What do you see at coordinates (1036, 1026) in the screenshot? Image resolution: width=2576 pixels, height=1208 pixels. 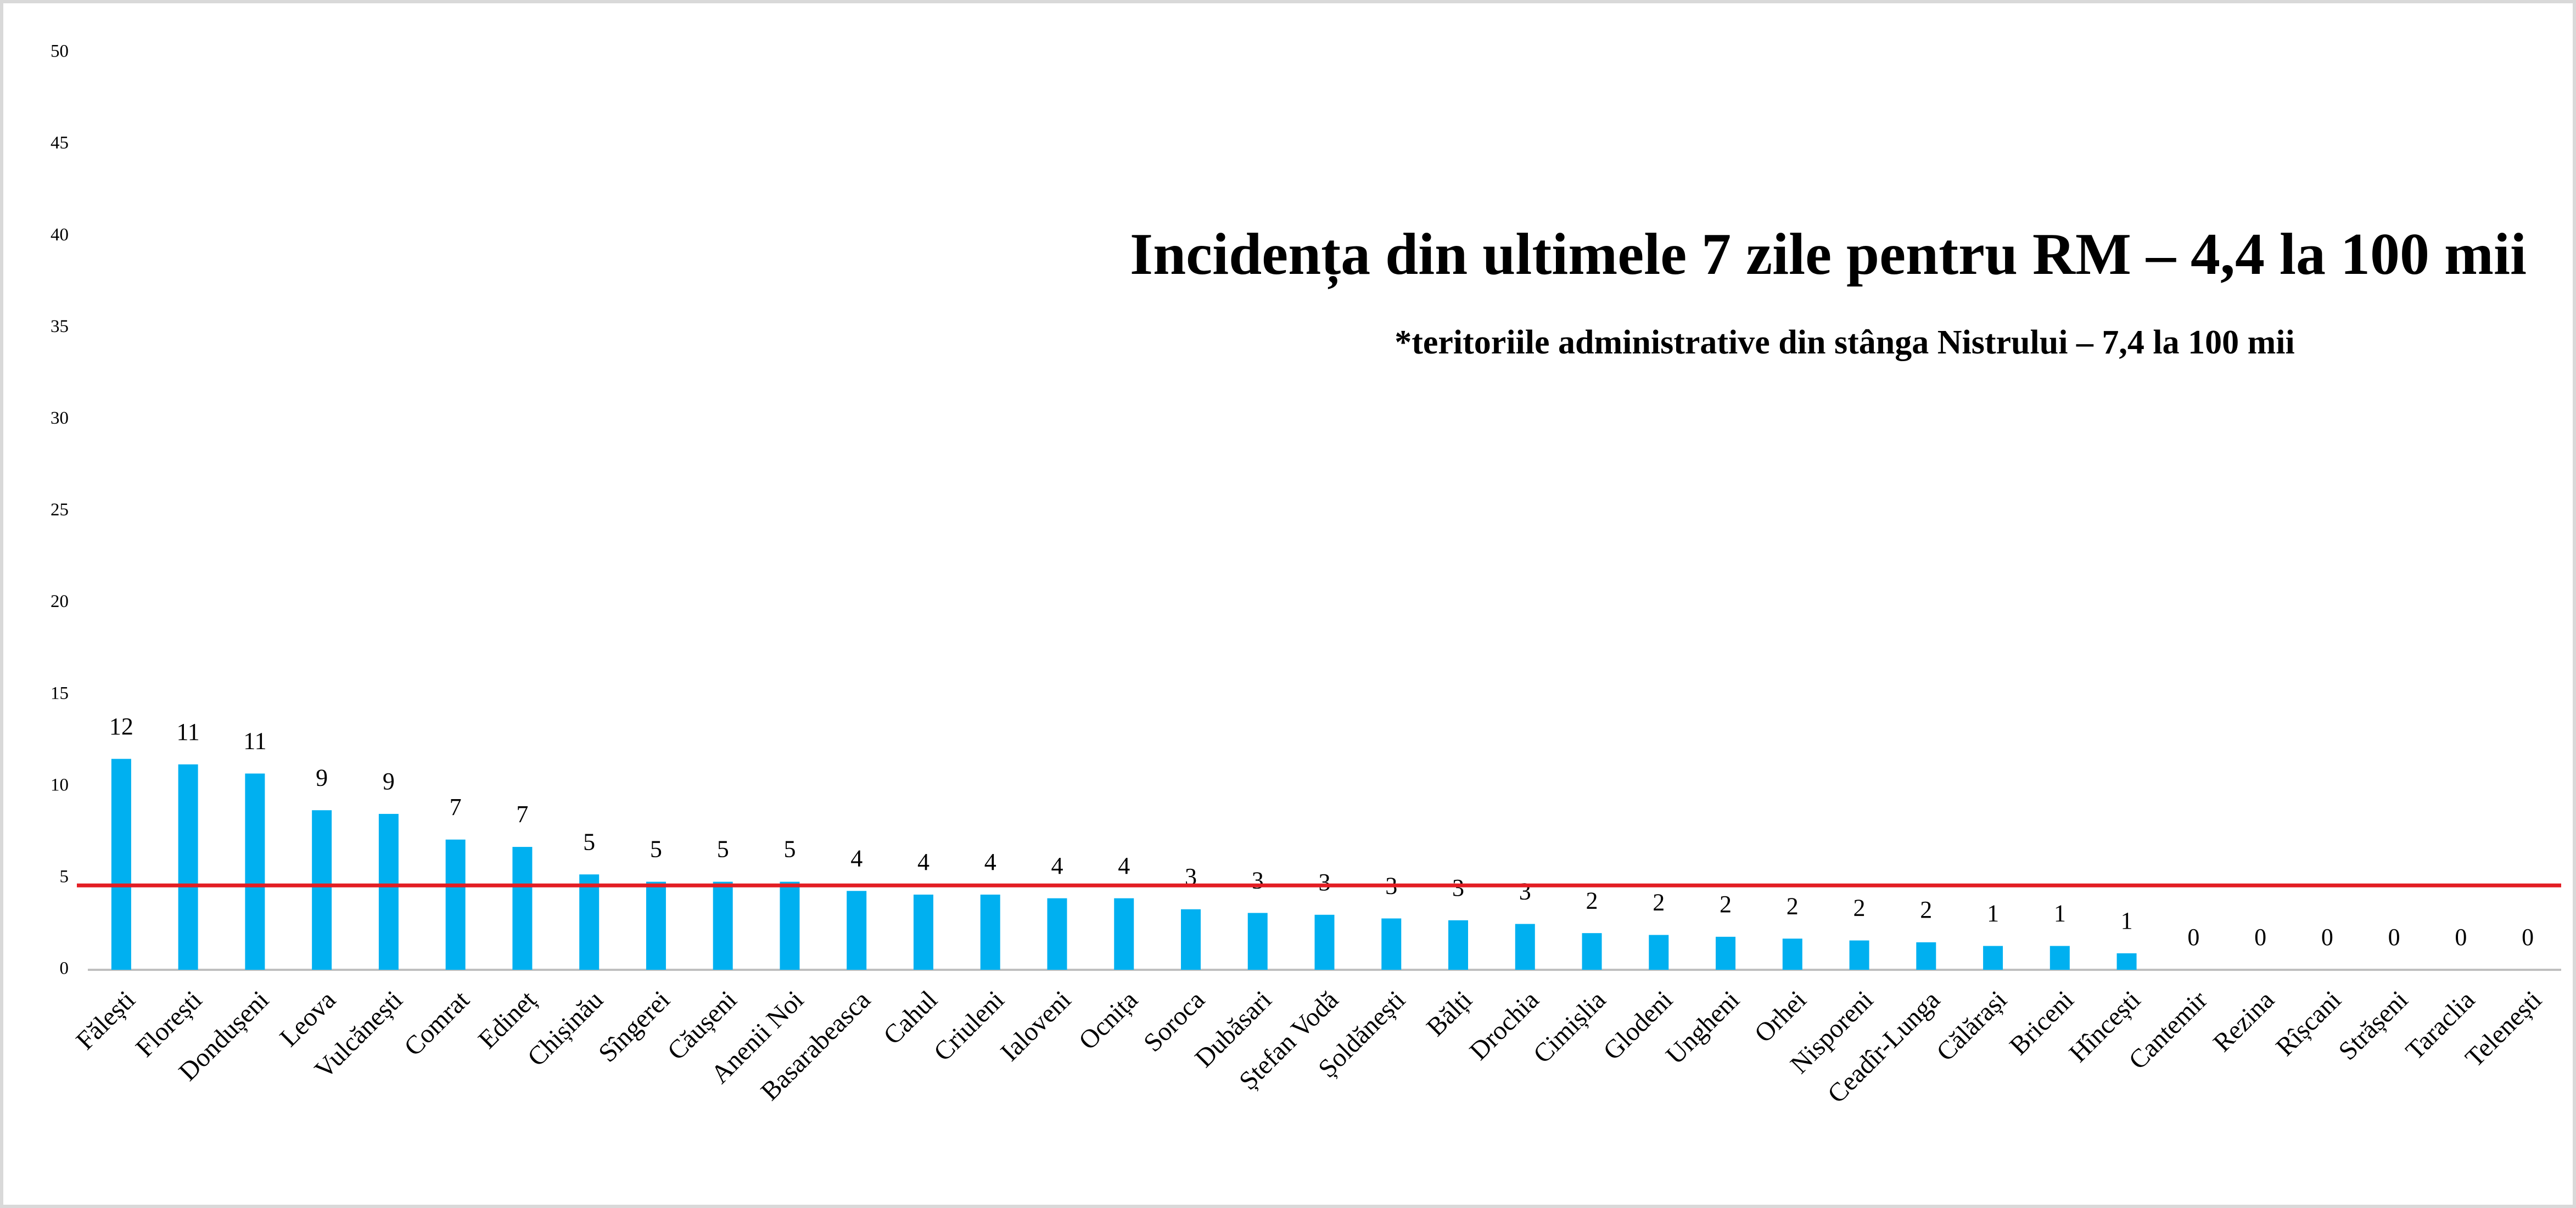 I see `x-tick-label: Ialoveni` at bounding box center [1036, 1026].